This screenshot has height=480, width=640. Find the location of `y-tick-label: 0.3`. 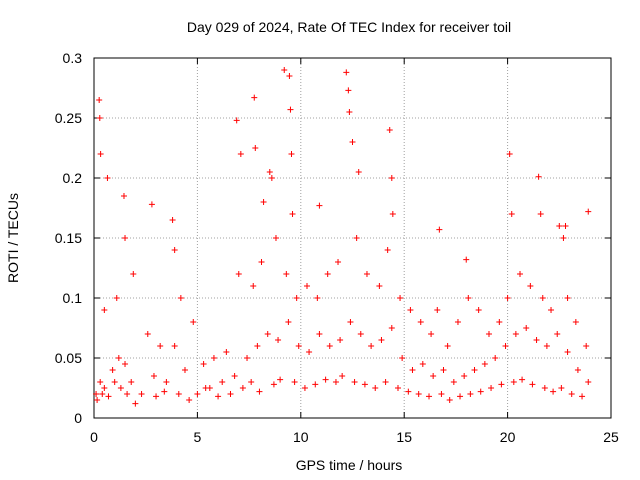

y-tick-label: 0.3 is located at coordinates (73, 58).